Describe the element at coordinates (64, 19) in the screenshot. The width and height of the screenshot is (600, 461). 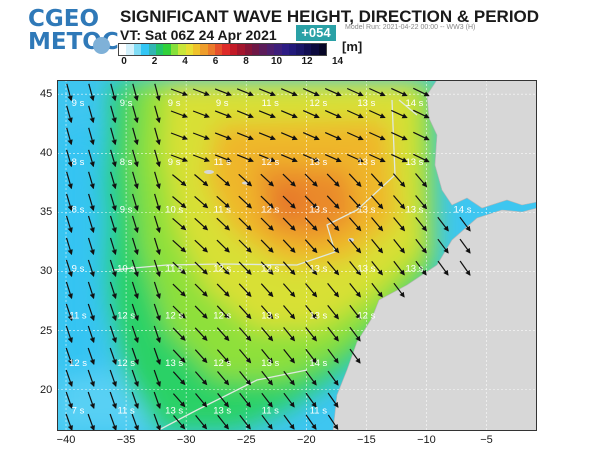
I see `logo-line-1: CGEO` at that location.